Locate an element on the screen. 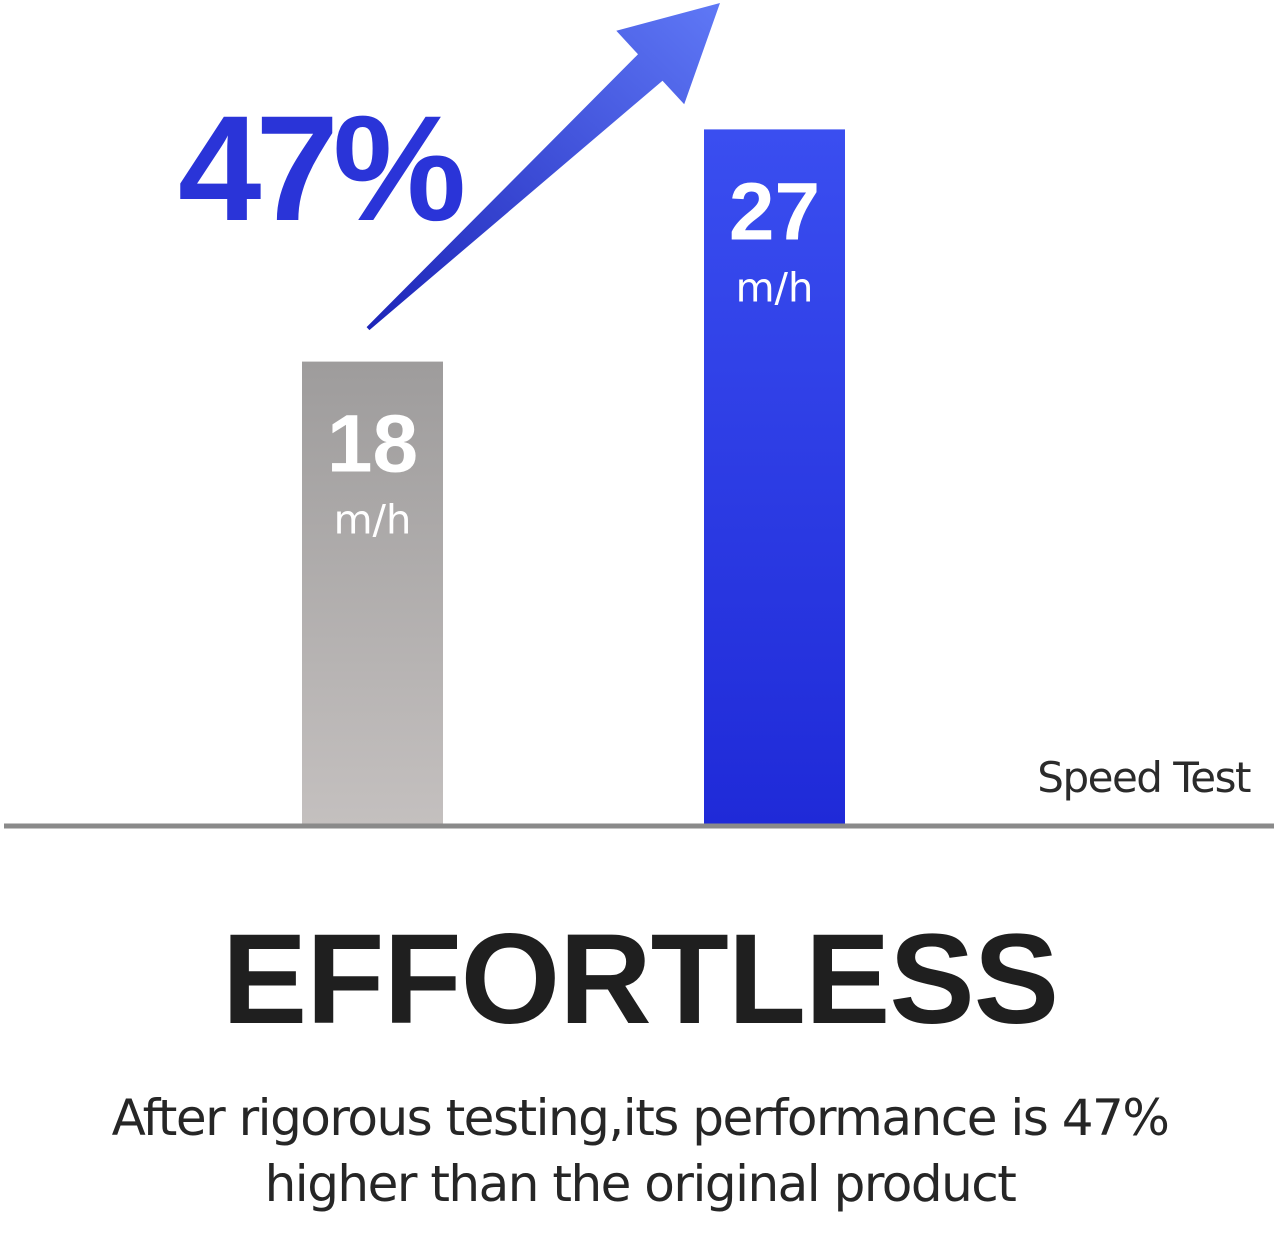 The image size is (1280, 1242). increase-label: 47% is located at coordinates (320, 168).